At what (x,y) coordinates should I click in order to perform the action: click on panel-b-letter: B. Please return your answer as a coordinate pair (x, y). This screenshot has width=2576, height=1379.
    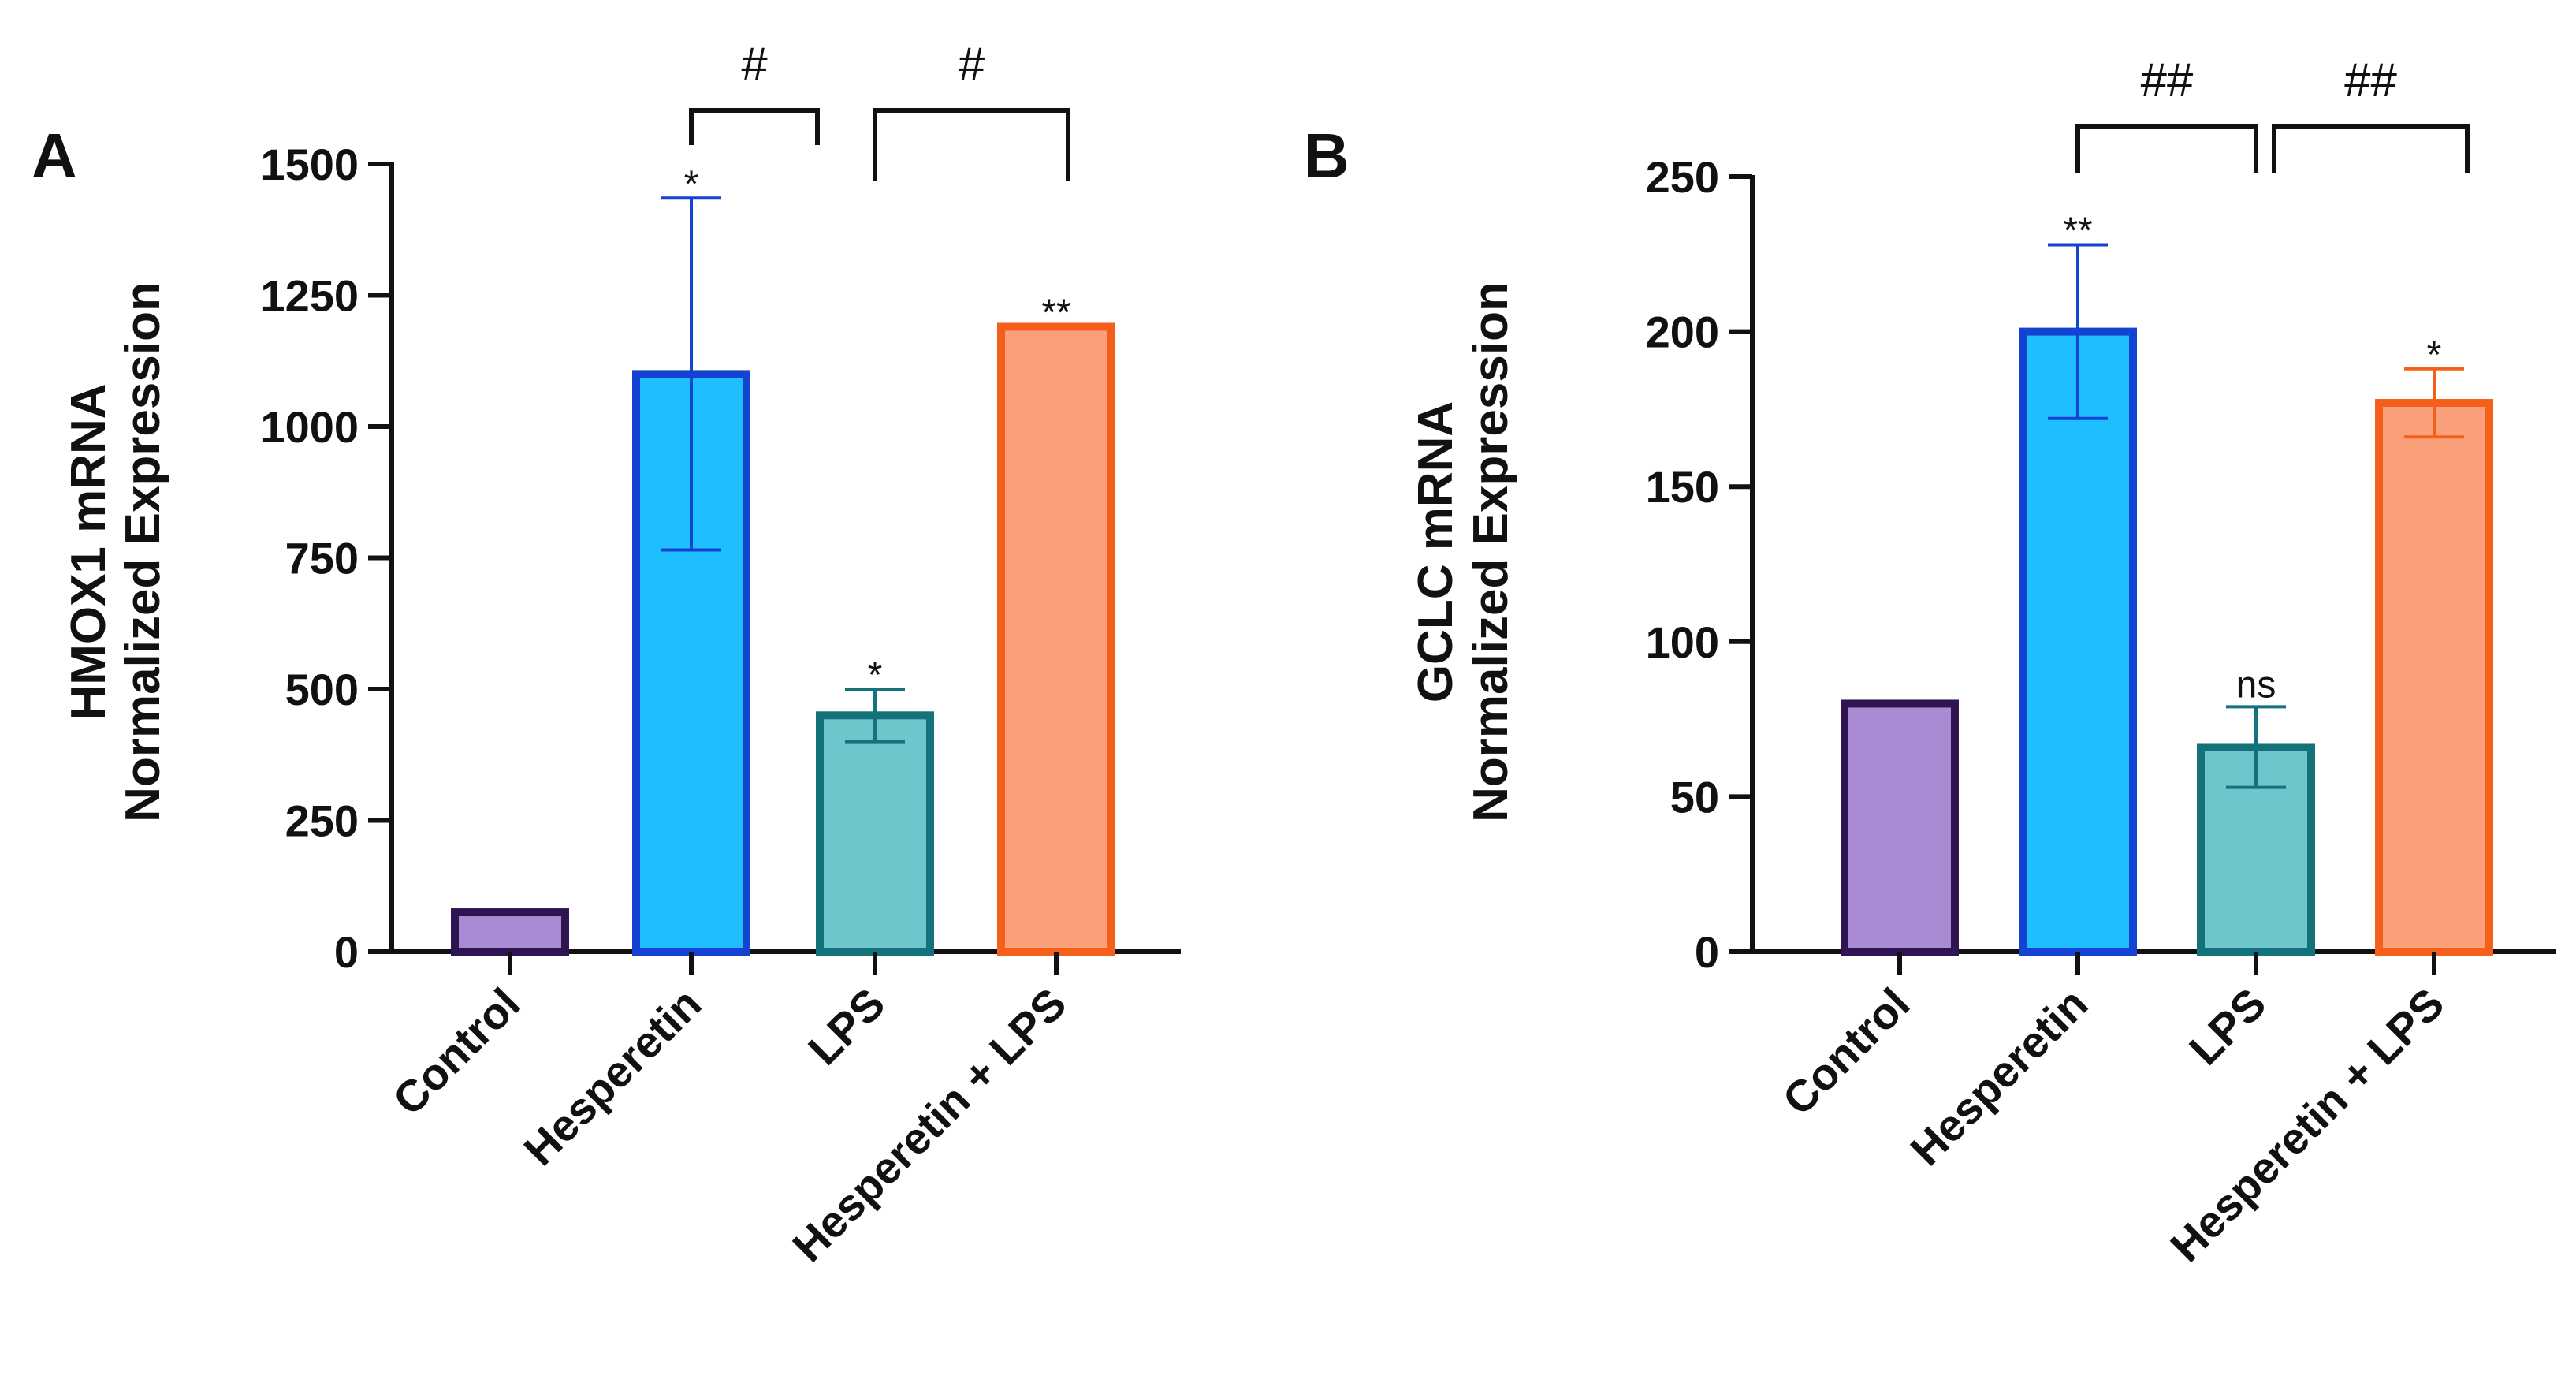
    Looking at the image, I should click on (1326, 156).